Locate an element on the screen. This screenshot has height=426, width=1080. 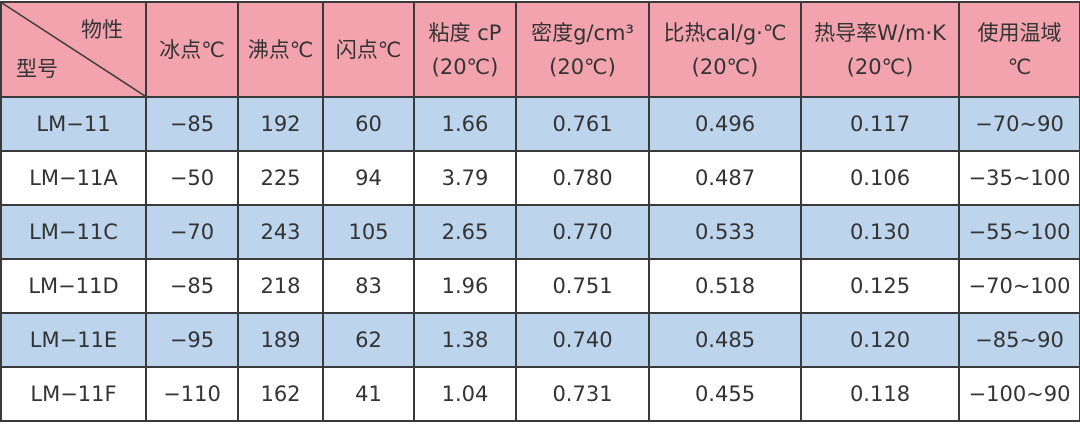
value-cell: 0.130 is located at coordinates (880, 232).